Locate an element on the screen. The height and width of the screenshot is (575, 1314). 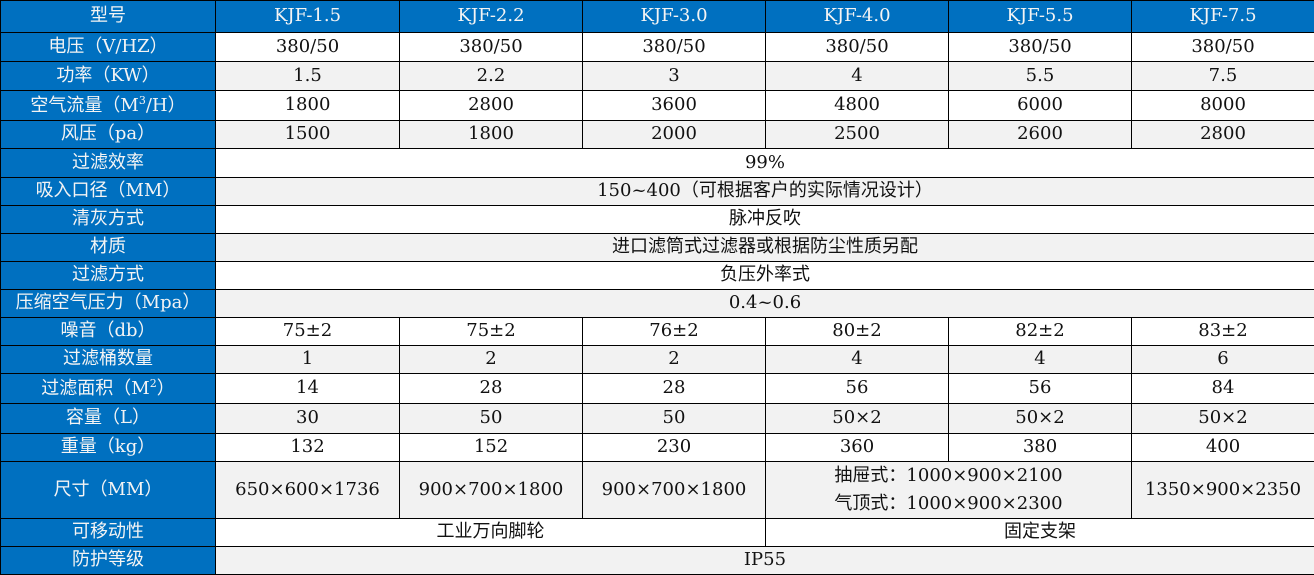
row-label: 过滤桶数量 is located at coordinates (108, 360).